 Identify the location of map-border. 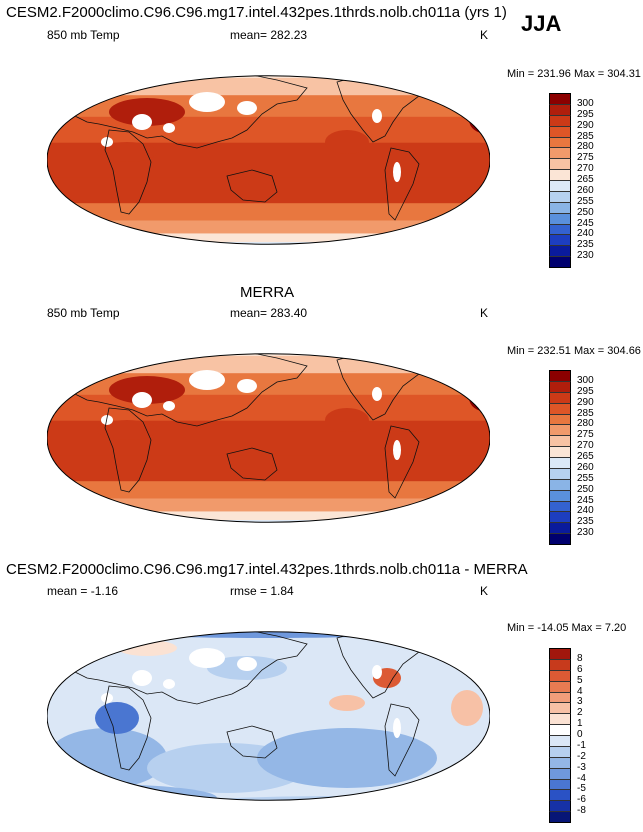
(268, 716).